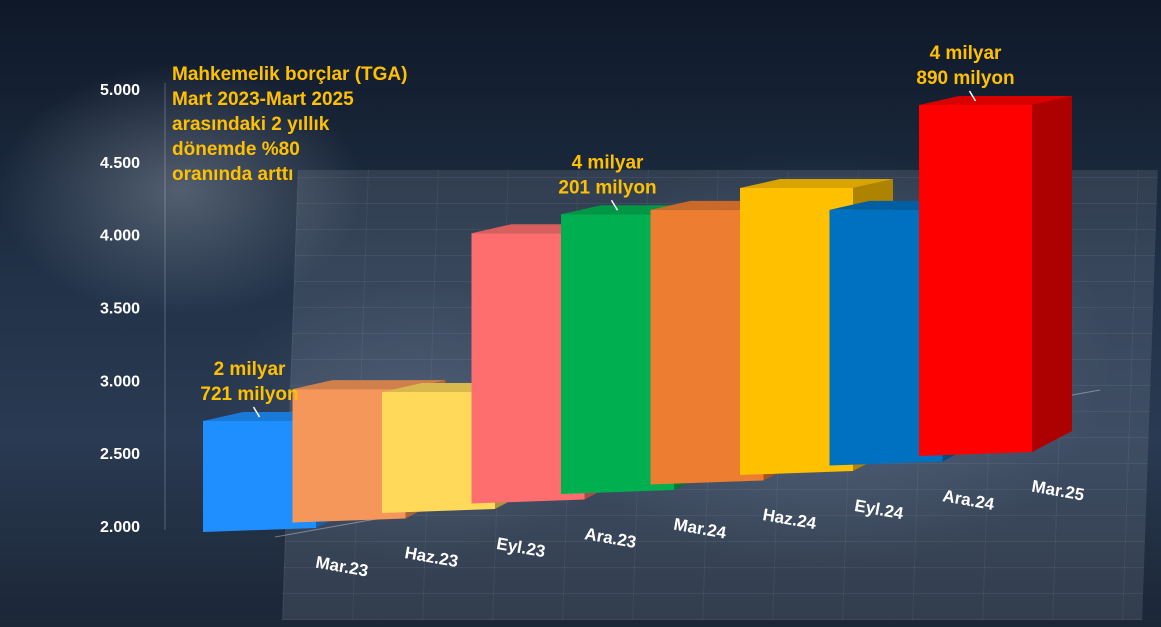 This screenshot has height=627, width=1161. Describe the element at coordinates (965, 78) in the screenshot. I see `callout-line-2: 890 milyon` at that location.